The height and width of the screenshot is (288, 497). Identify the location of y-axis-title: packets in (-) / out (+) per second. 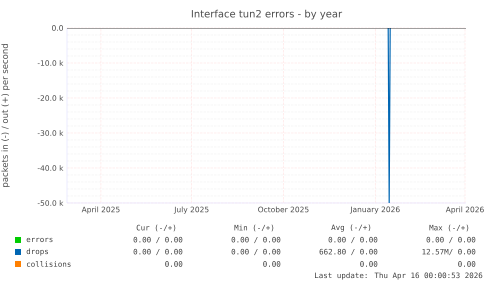
(5, 115).